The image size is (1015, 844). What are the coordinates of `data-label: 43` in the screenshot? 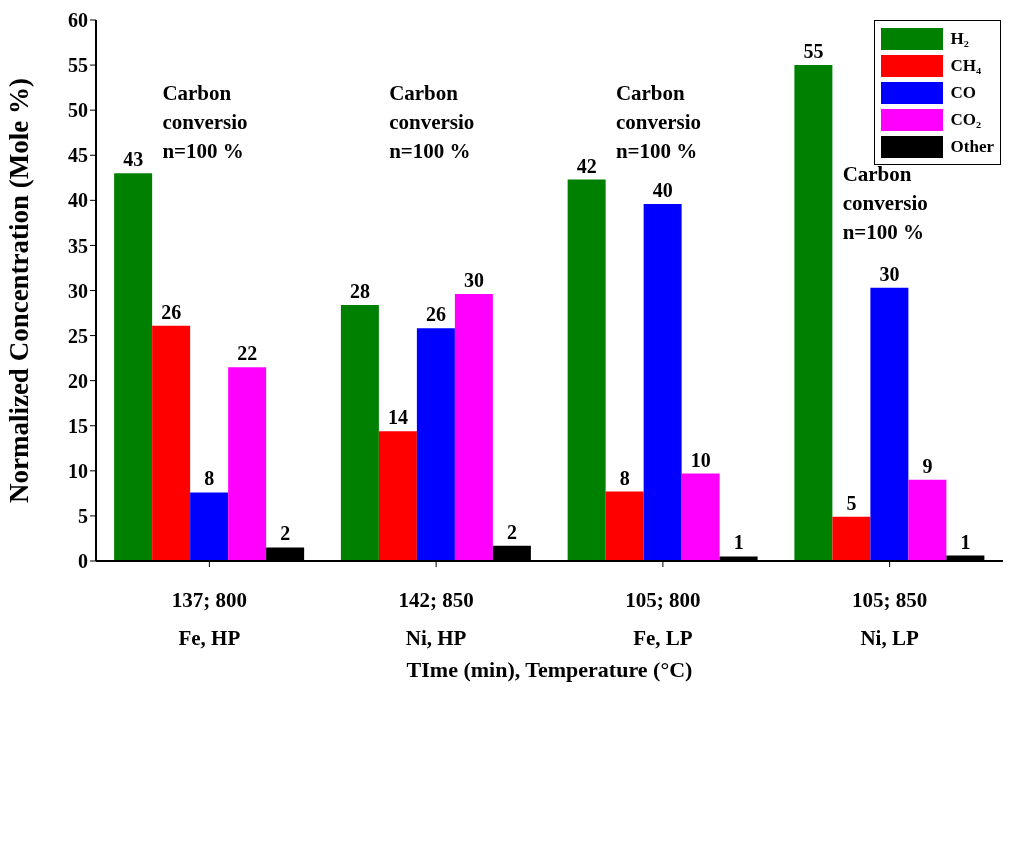 It's located at (133, 159).